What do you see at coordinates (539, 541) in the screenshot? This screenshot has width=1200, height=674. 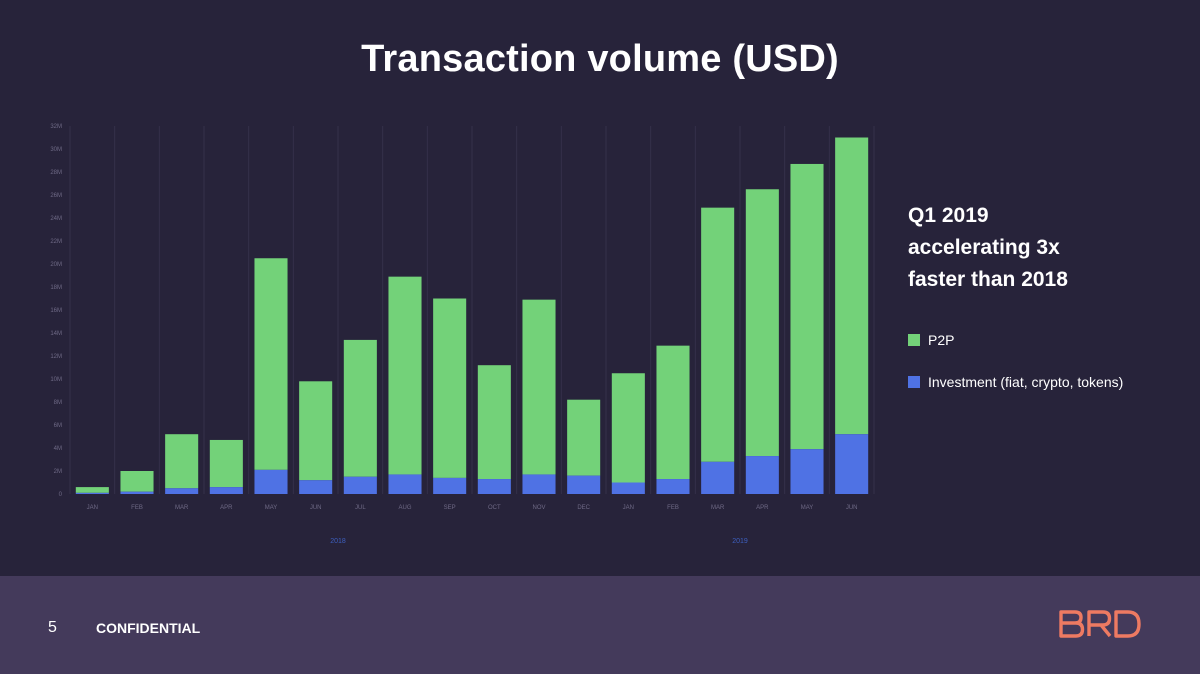 I see `year-group-labels: 2018 2019` at bounding box center [539, 541].